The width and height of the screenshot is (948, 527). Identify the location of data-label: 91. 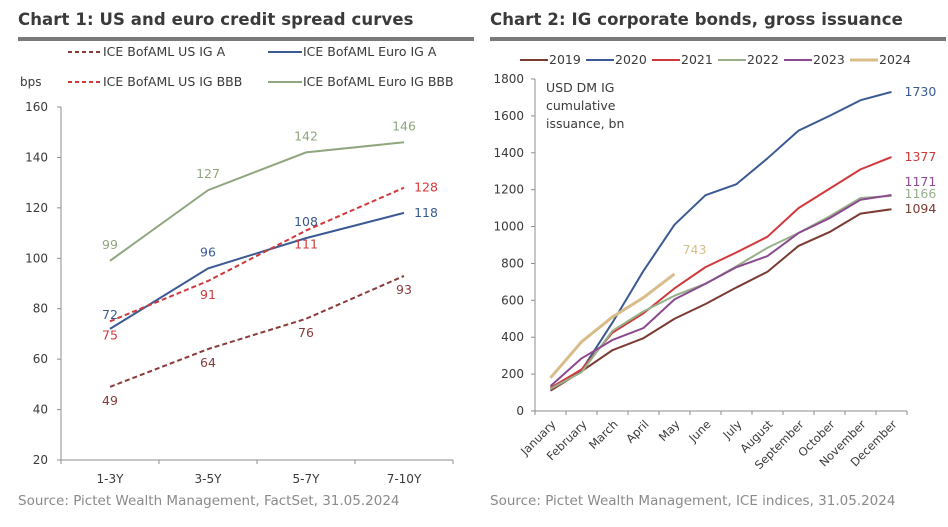
(208, 294).